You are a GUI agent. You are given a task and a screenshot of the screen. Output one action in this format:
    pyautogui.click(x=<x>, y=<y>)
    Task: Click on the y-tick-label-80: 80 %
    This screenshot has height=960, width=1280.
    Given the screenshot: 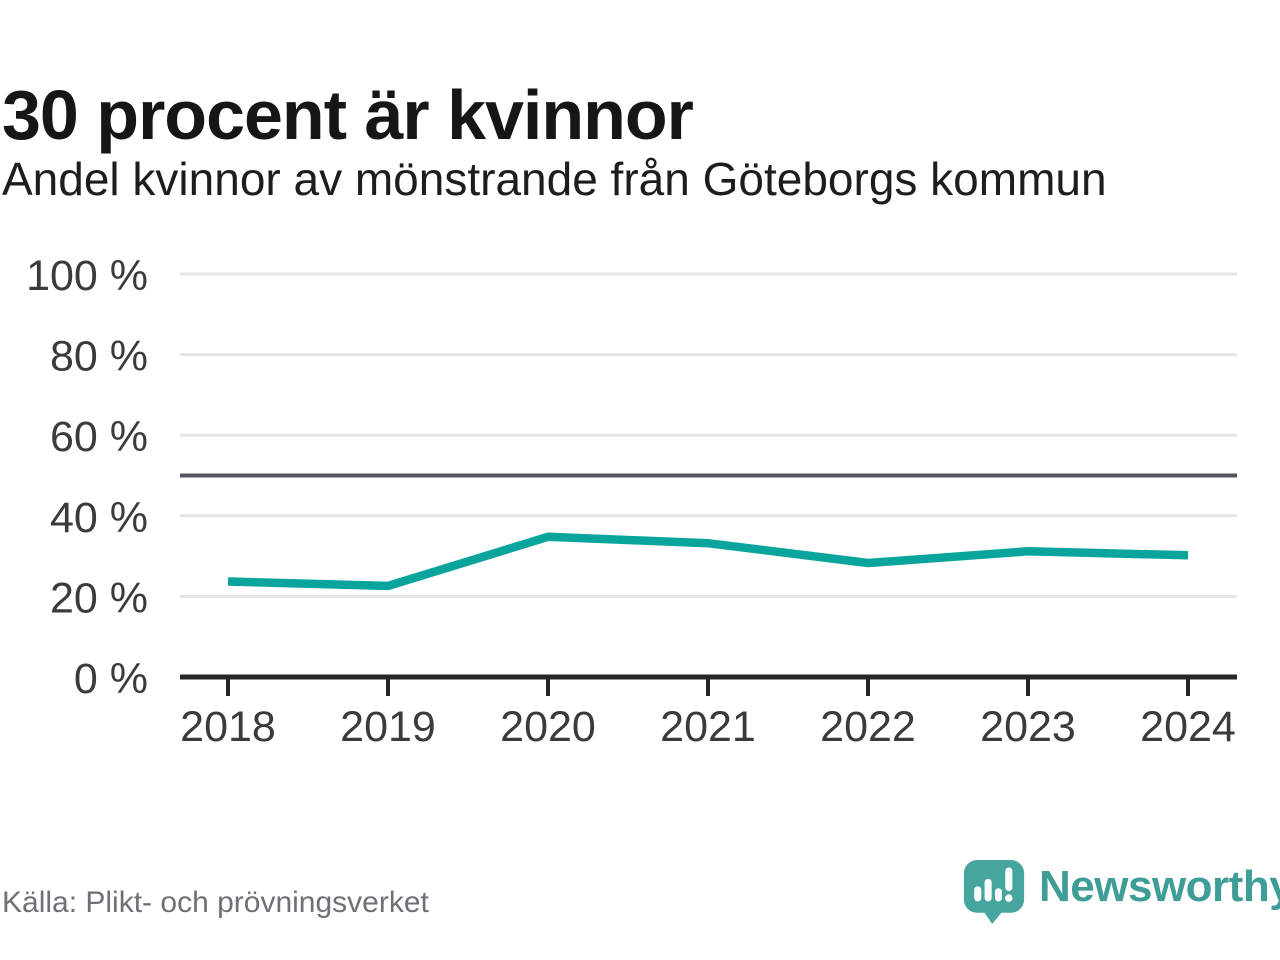 What is the action you would take?
    pyautogui.click(x=99, y=357)
    